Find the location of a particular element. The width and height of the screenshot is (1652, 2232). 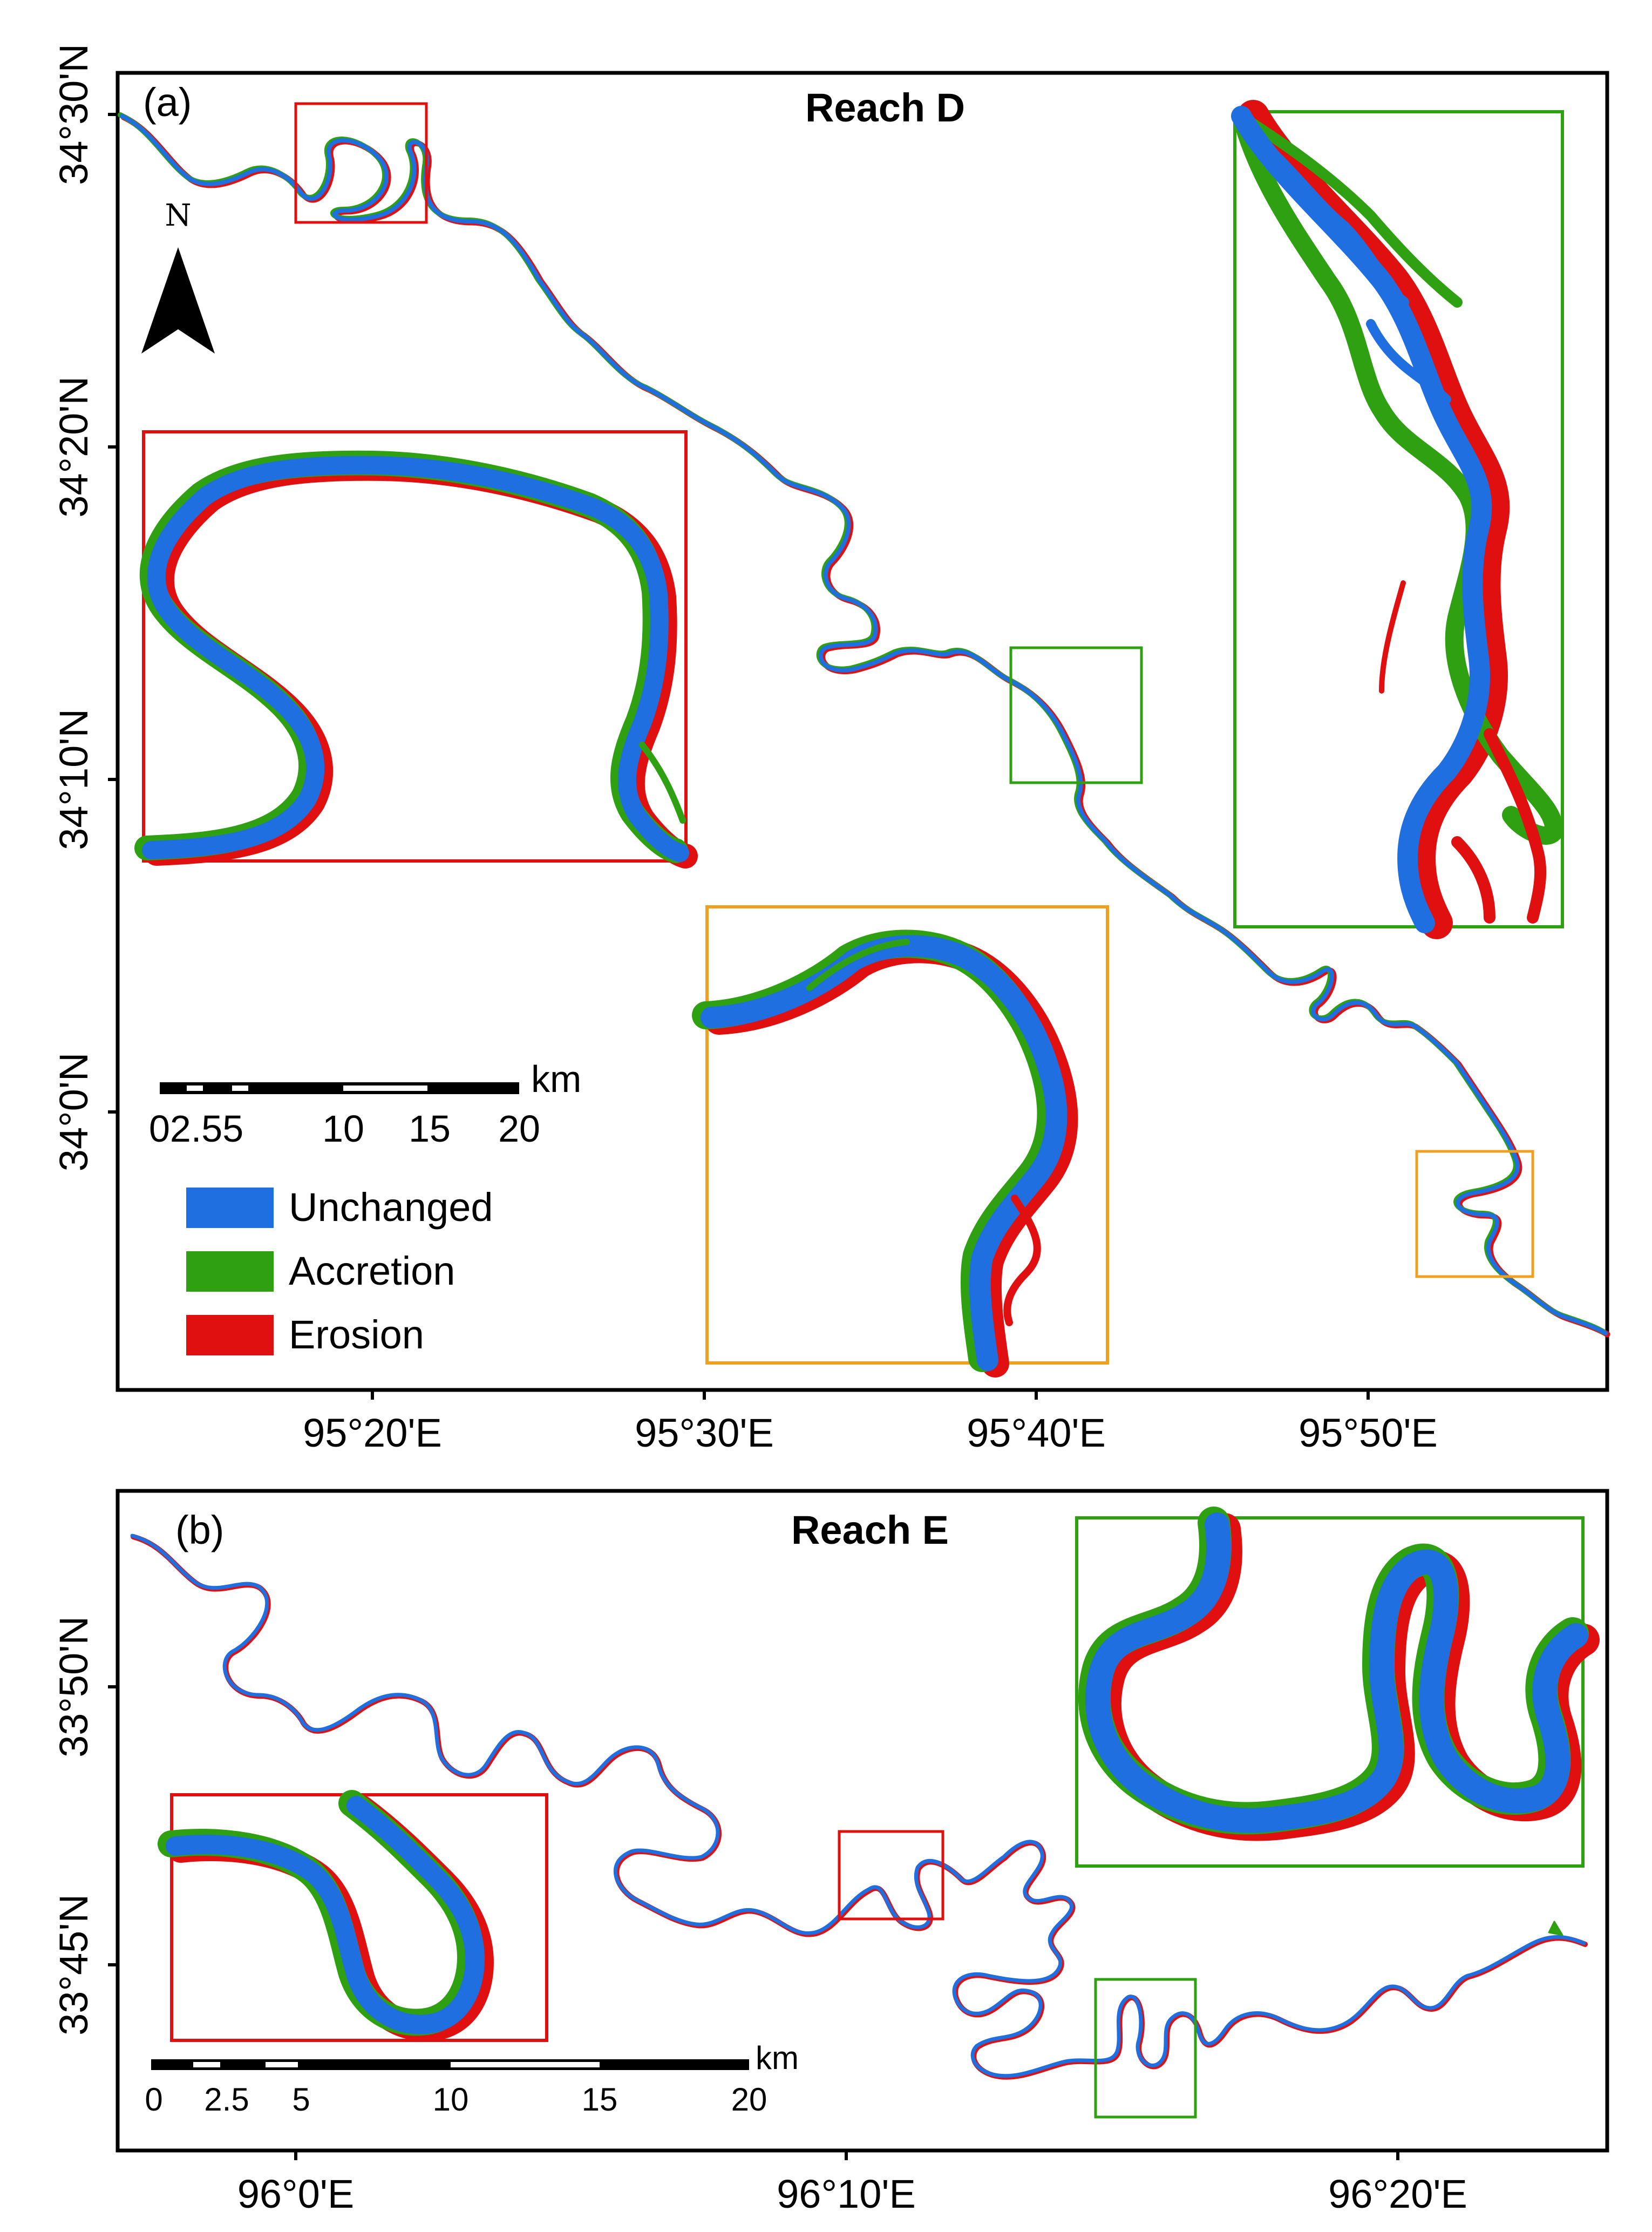

scale-label: 02.55 is located at coordinates (196, 1129).